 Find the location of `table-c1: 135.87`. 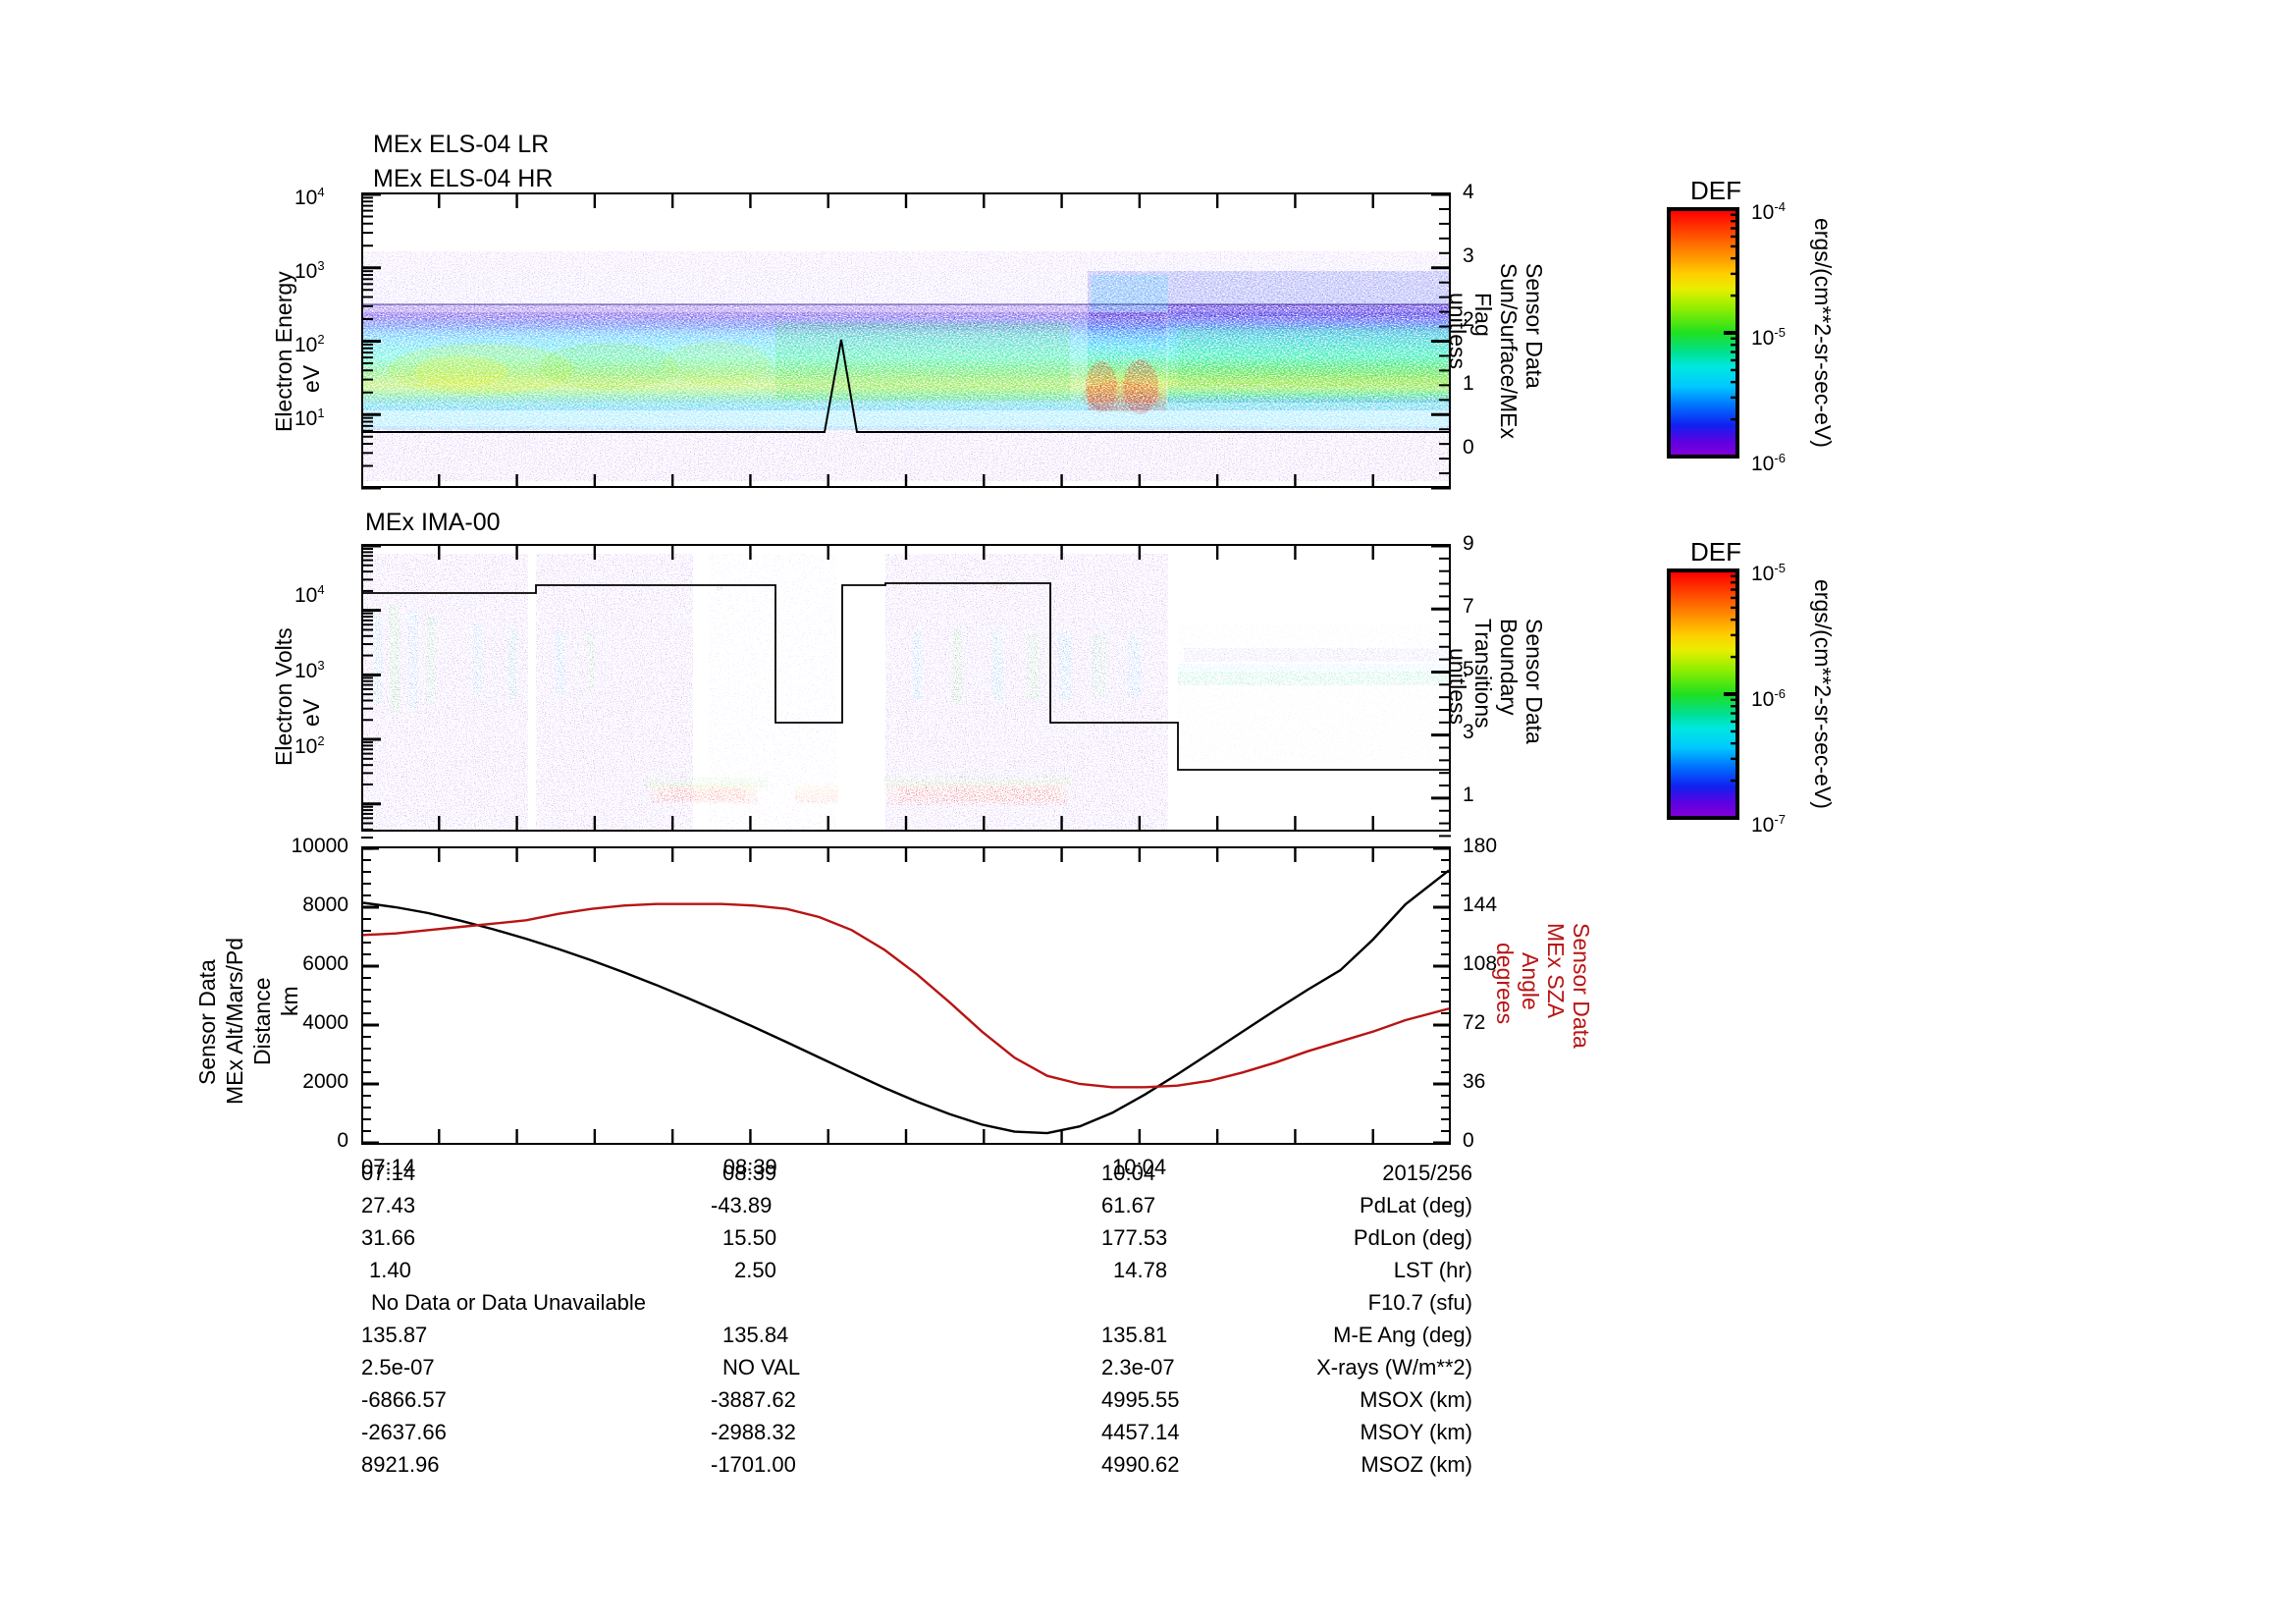

table-c1: 135.87 is located at coordinates (394, 1335).